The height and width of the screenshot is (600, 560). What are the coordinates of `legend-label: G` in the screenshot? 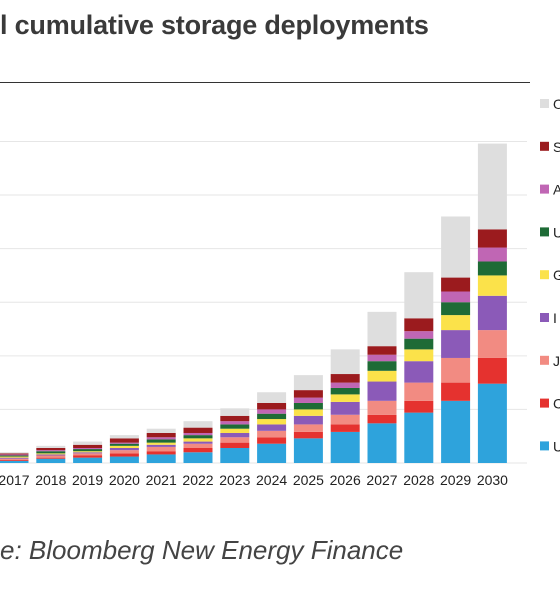 It's located at (556, 275).